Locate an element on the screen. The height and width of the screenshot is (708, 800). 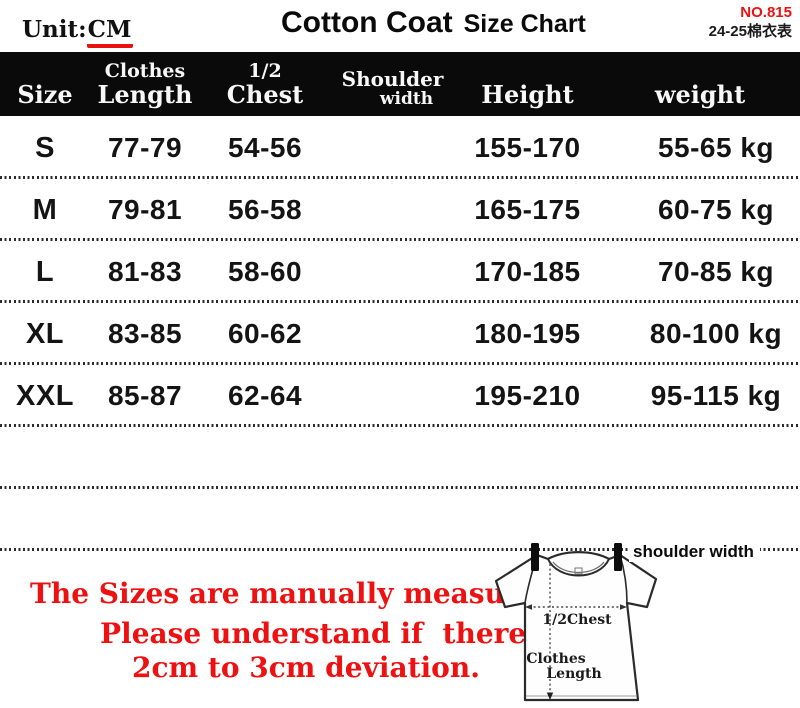
cell-weight: 70-85 kg is located at coordinates (716, 271).